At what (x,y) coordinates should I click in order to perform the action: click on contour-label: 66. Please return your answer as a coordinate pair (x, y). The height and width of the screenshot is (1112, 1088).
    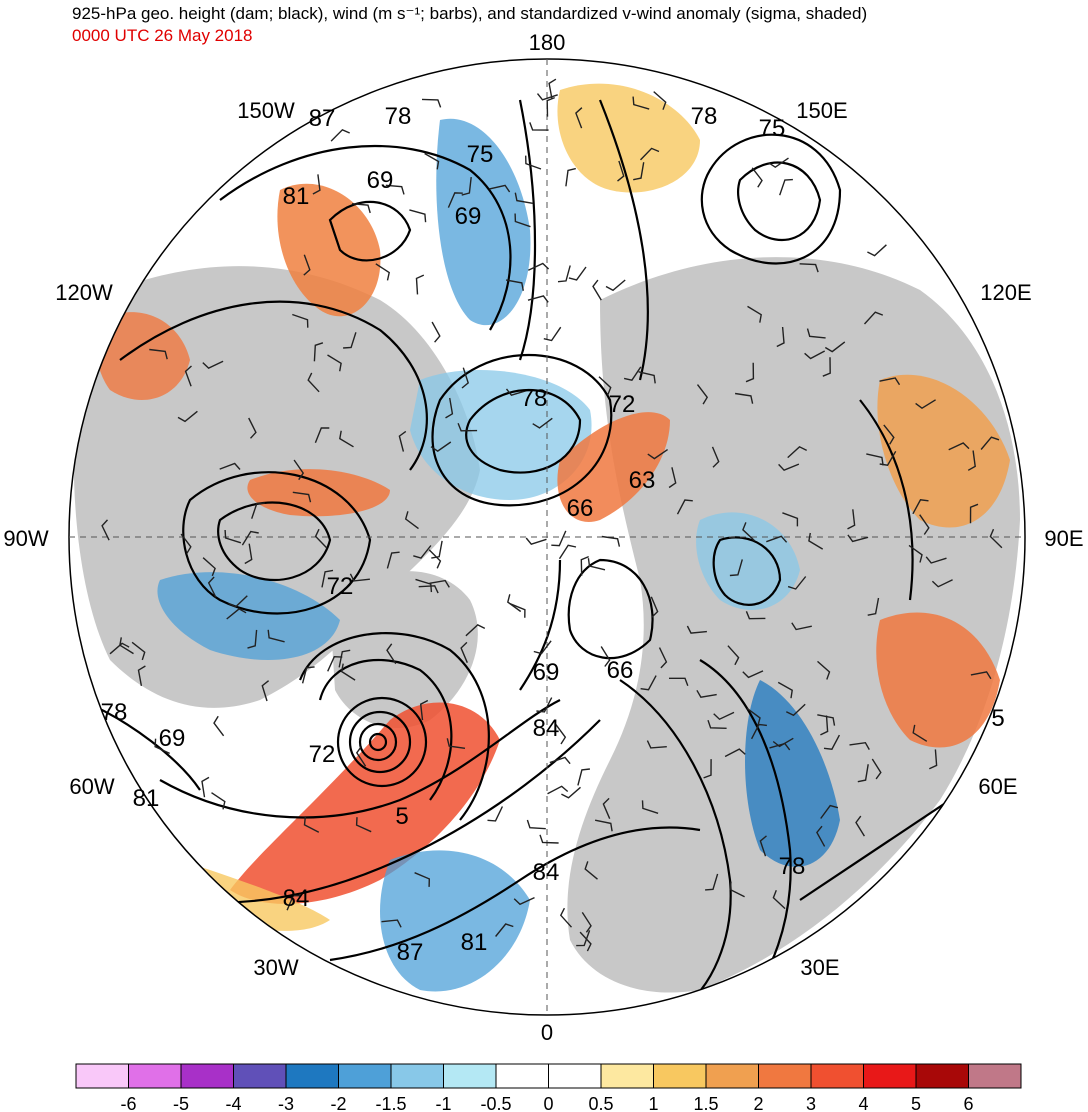
    Looking at the image, I should click on (620, 670).